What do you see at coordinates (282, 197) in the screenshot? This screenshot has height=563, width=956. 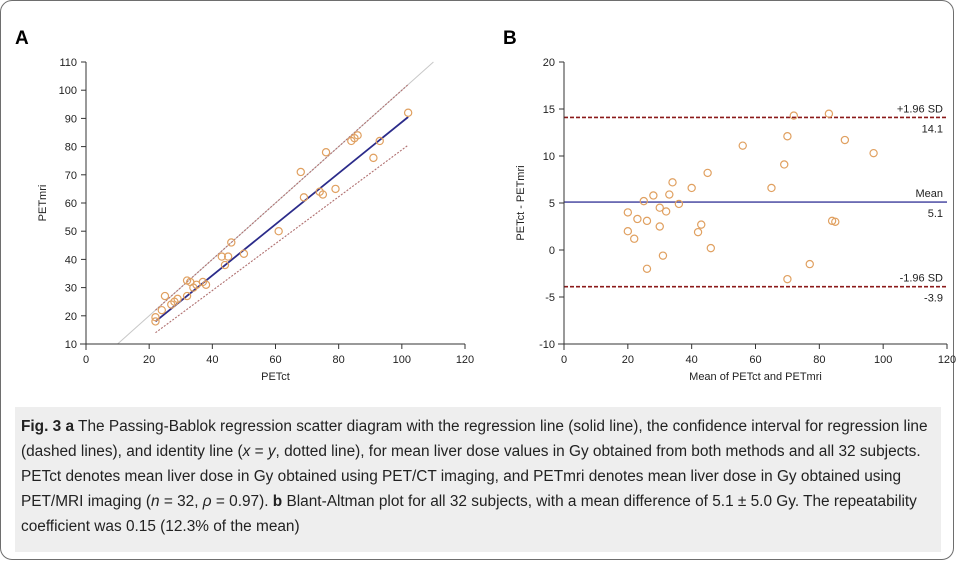 I see `a-ci-upper-line` at bounding box center [282, 197].